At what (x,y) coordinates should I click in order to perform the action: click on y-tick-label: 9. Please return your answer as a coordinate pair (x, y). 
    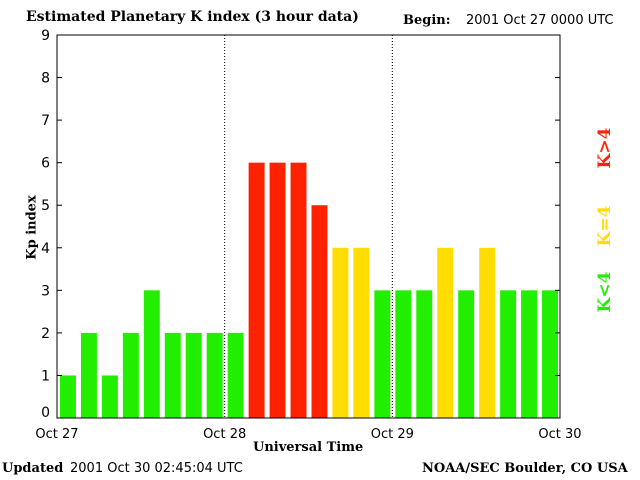
    Looking at the image, I should click on (45, 36).